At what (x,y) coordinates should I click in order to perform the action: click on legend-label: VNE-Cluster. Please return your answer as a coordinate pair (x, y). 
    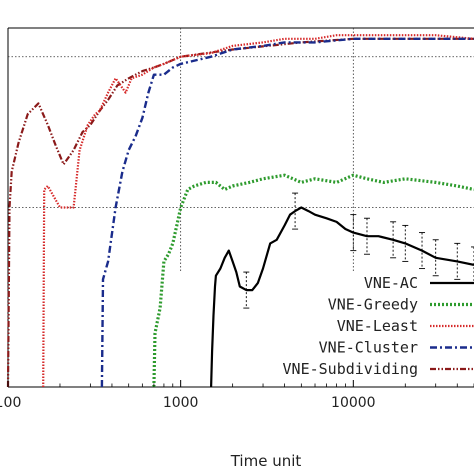
    Looking at the image, I should click on (368, 348).